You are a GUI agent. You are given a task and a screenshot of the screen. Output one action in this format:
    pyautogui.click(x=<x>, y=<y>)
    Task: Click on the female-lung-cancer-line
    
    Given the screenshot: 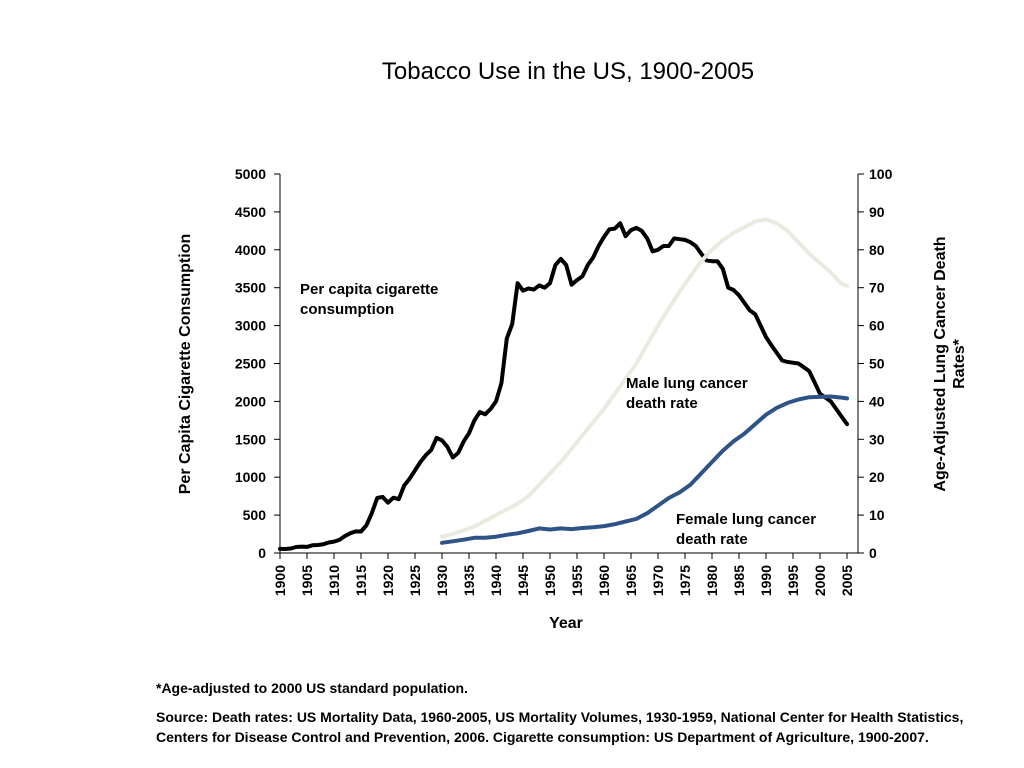 What is the action you would take?
    pyautogui.click(x=644, y=469)
    